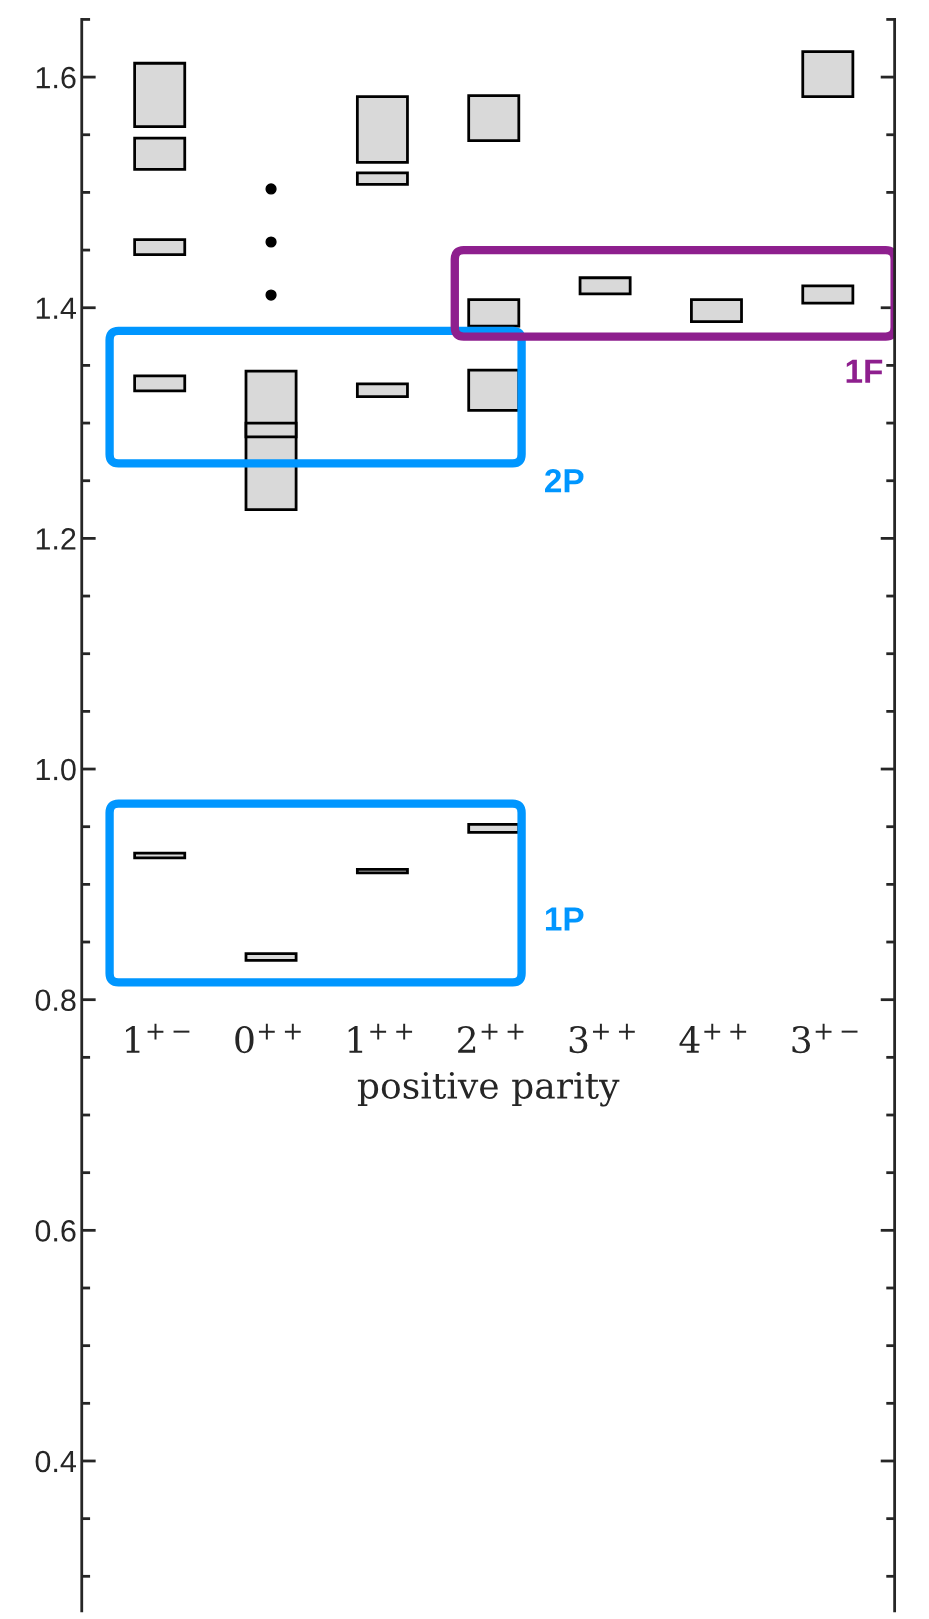 This screenshot has height=1619, width=929. I want to click on y-tick-label: 1.0, so click(56, 769).